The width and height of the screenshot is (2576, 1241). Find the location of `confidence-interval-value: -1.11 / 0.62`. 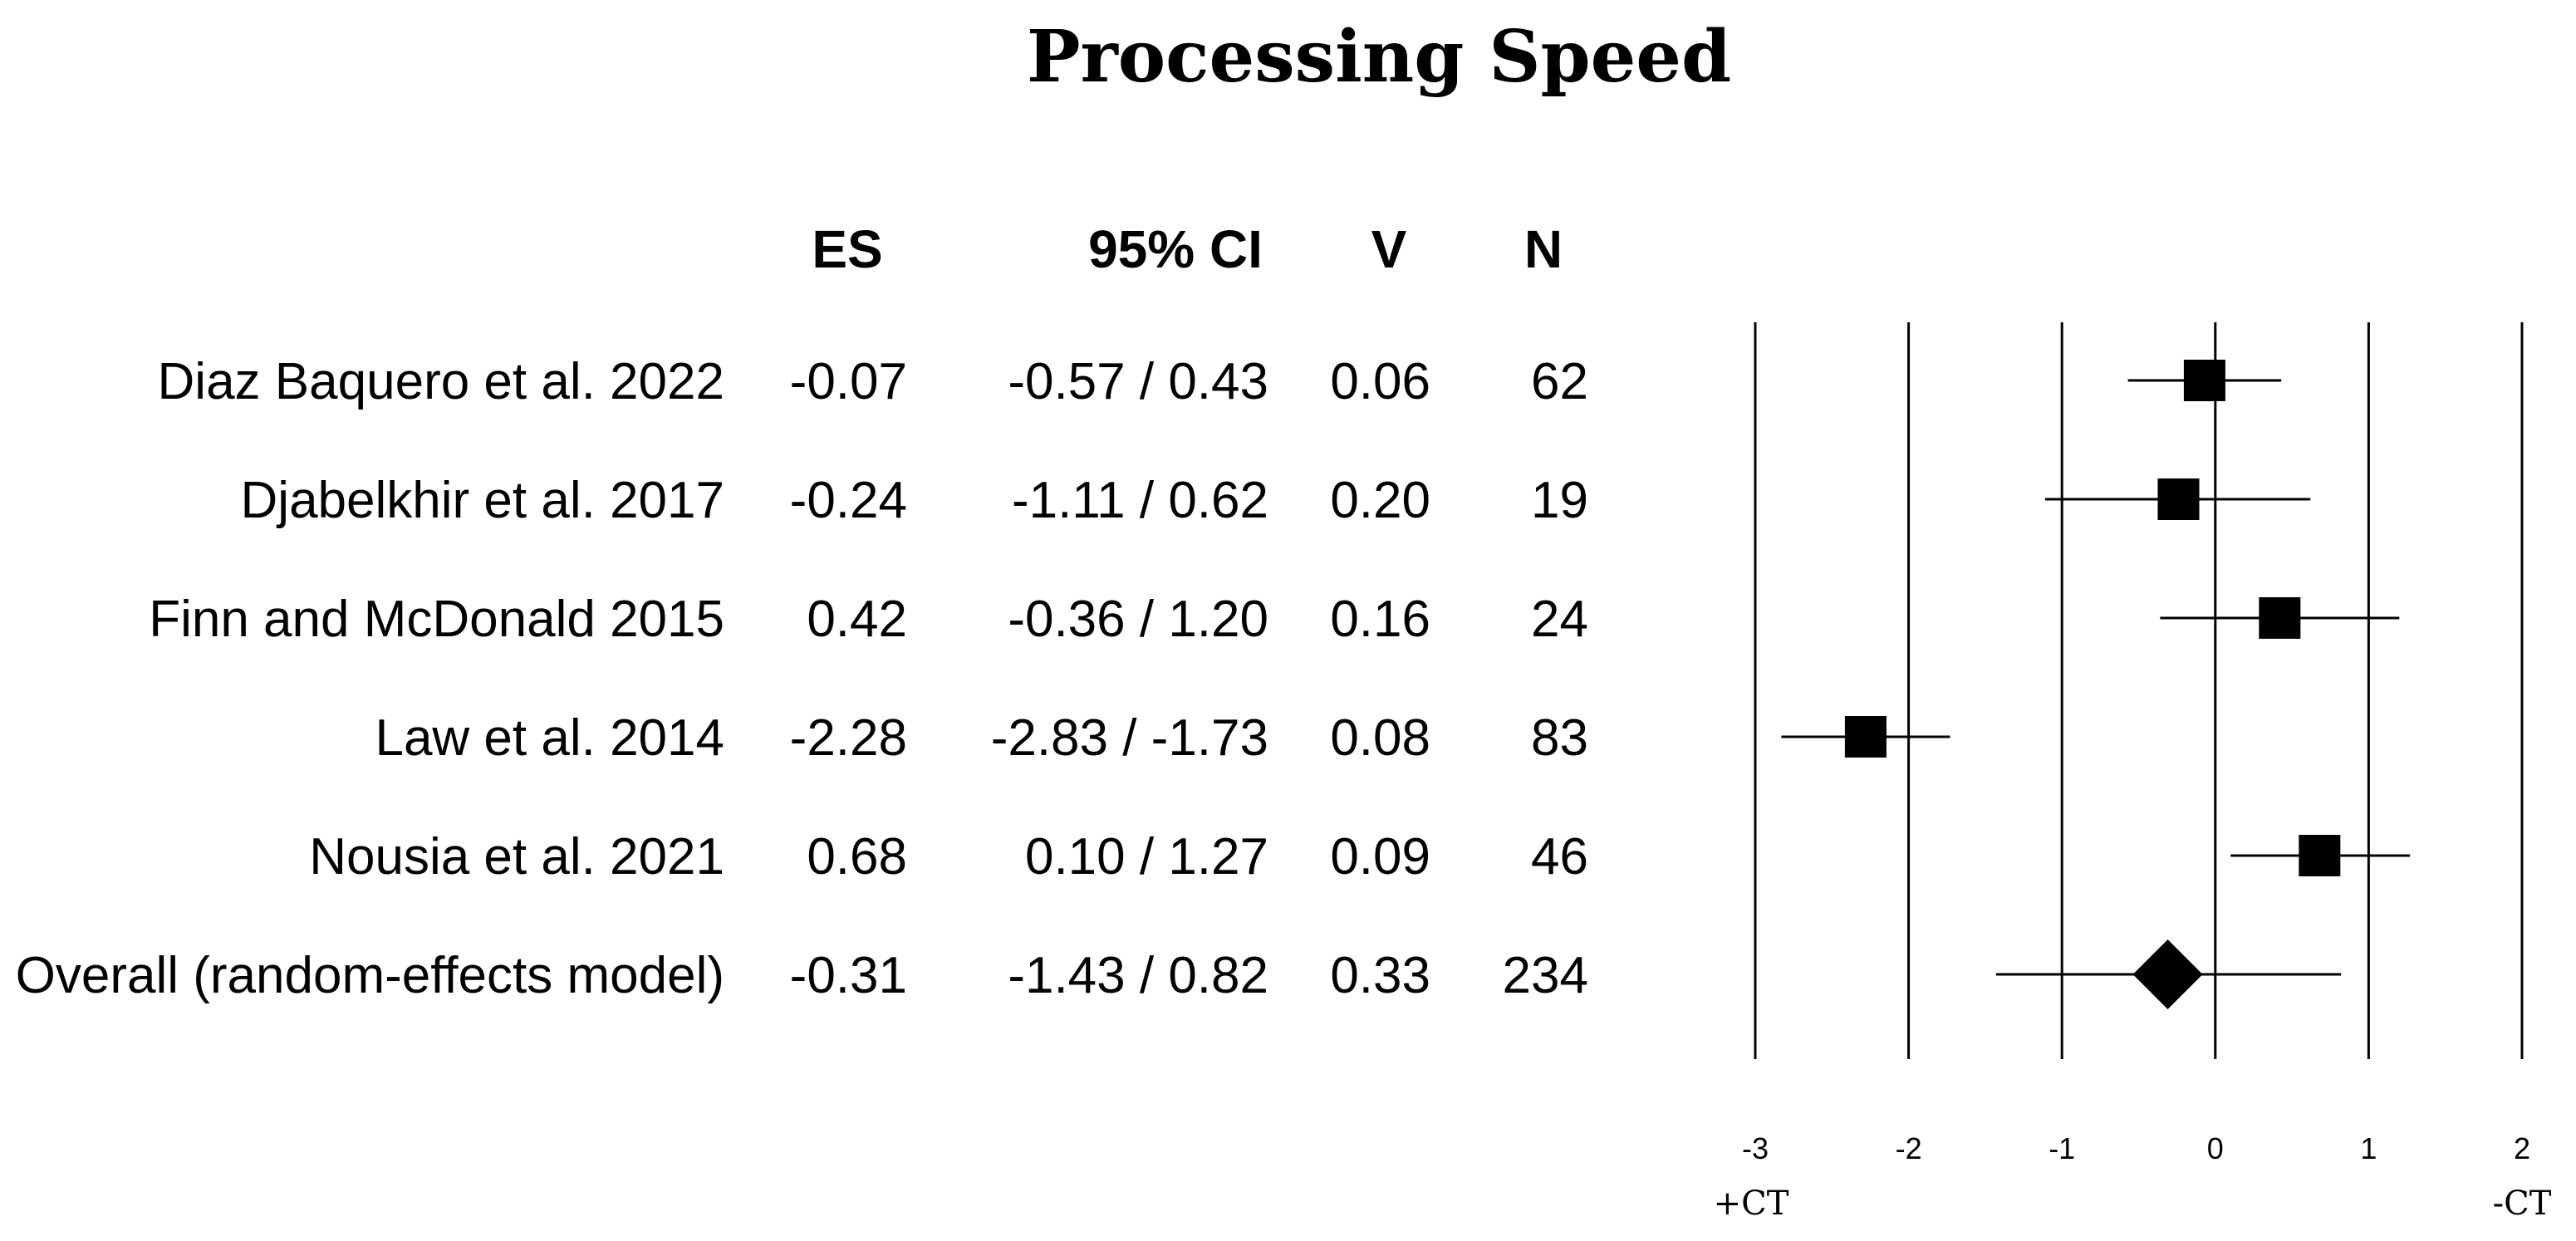

confidence-interval-value: -1.11 / 0.62 is located at coordinates (1140, 500).